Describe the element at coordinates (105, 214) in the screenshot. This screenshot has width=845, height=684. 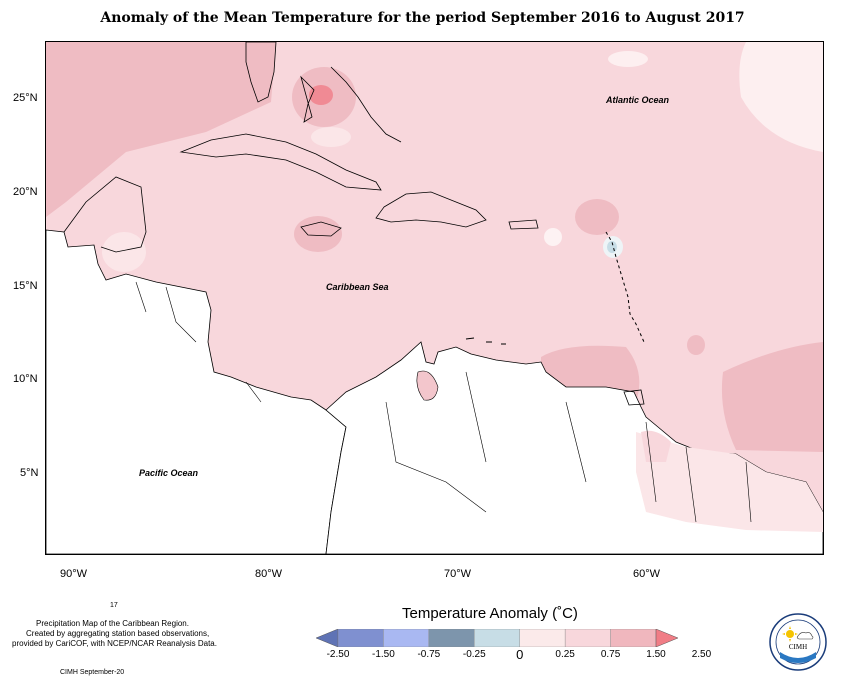
I see `coast-yucatan` at that location.